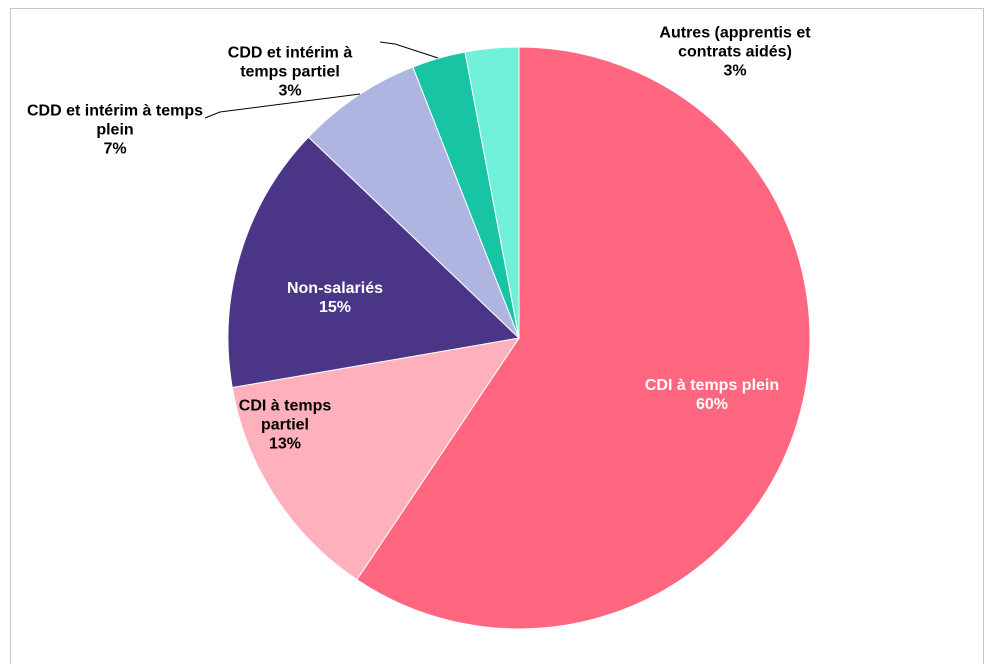 The image size is (990, 664). Describe the element at coordinates (712, 395) in the screenshot. I see `slice-label: CDI à temps plein 60%` at that location.